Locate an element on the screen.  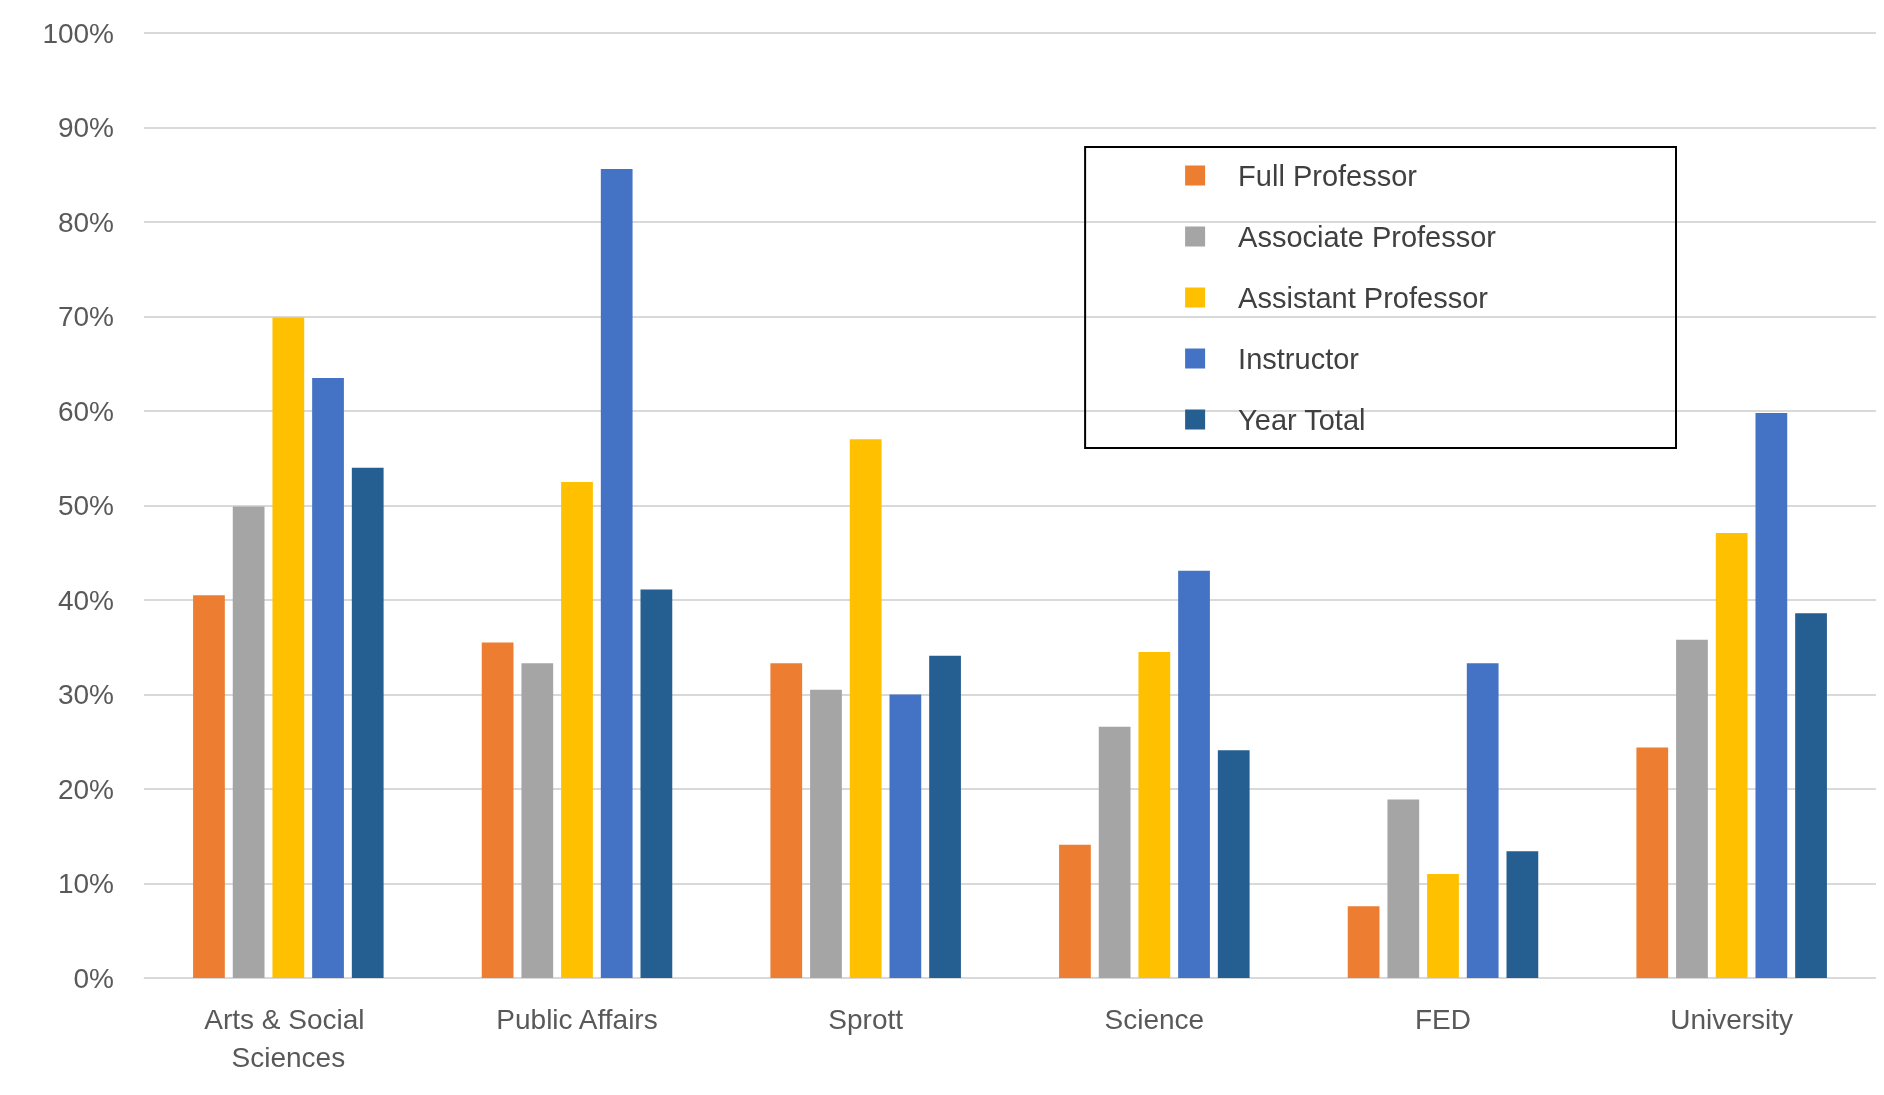
y-tick-label: 80% is located at coordinates (85, 222).